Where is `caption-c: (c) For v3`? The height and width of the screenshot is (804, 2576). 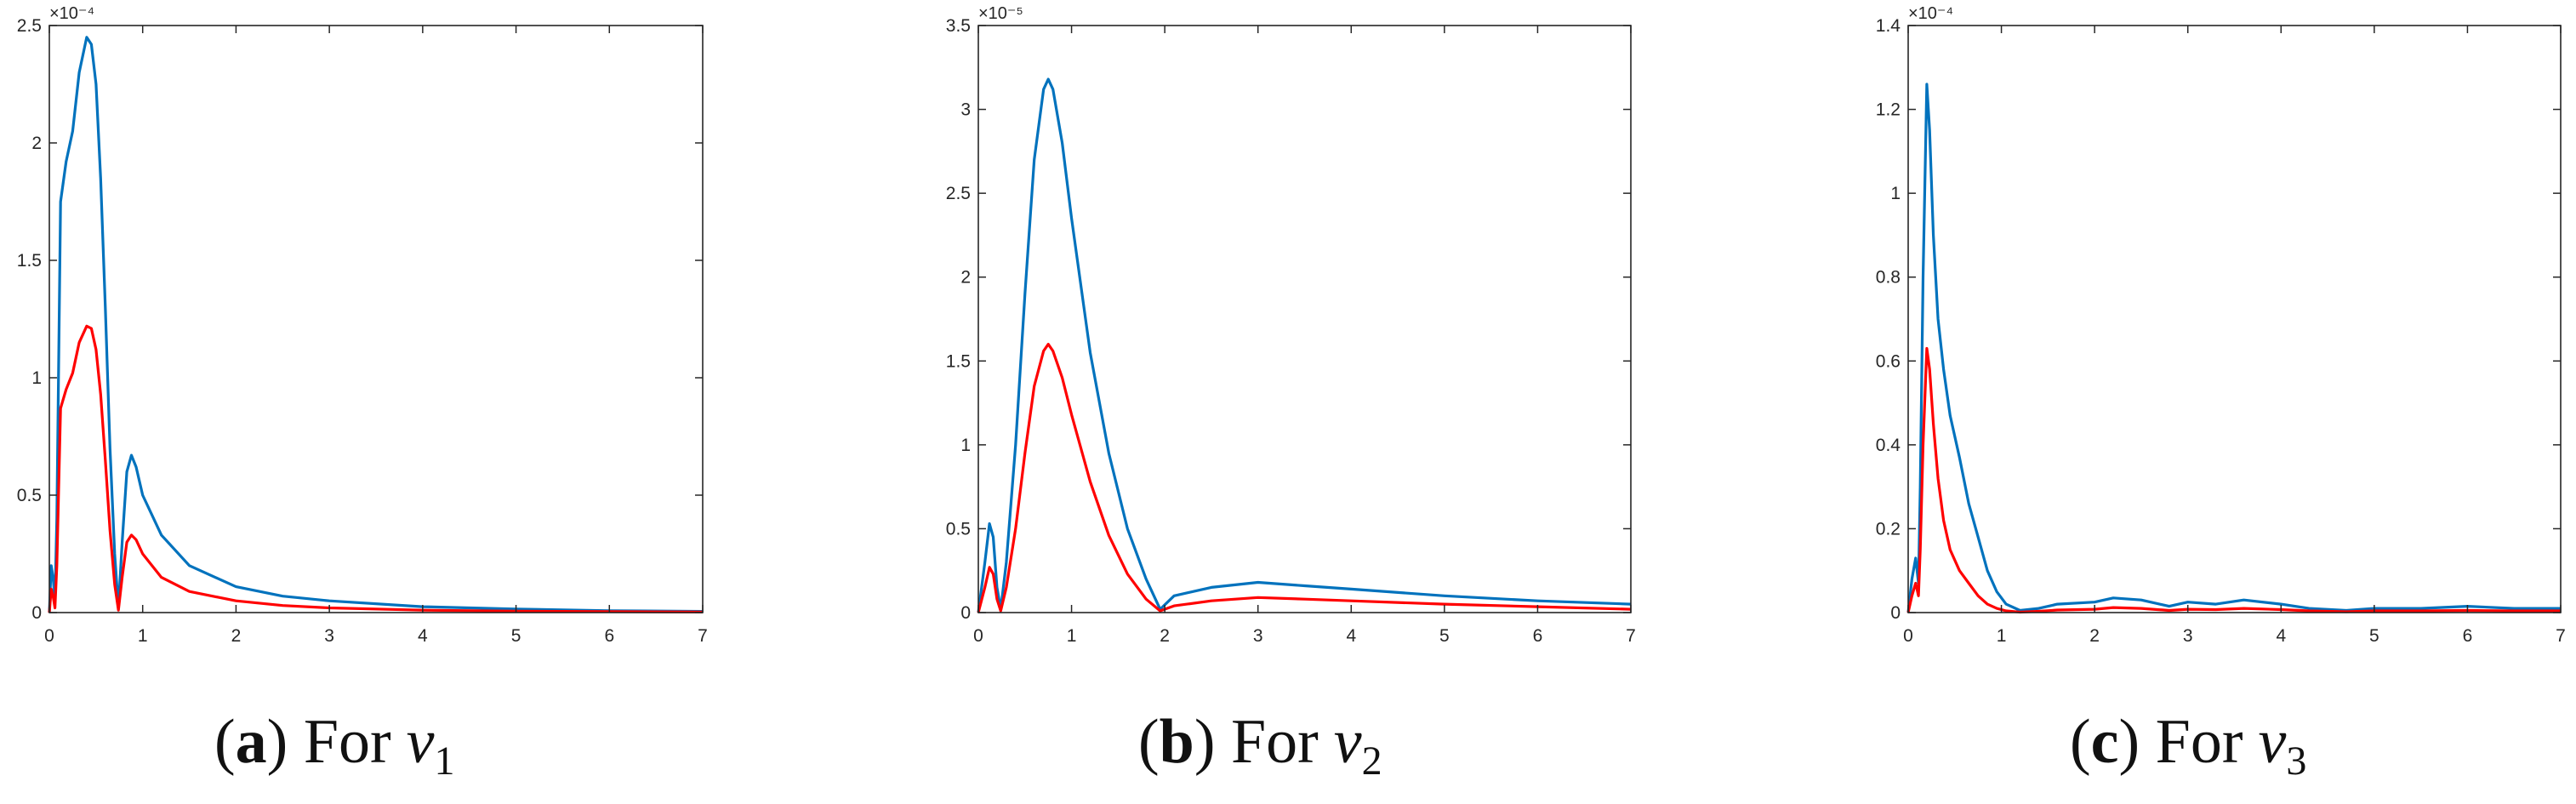 caption-c: (c) For v3 is located at coordinates (2188, 745).